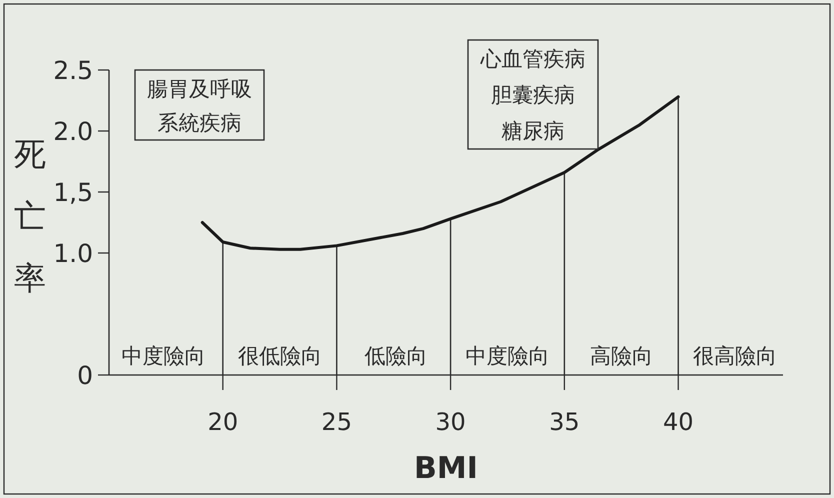 The image size is (834, 498). I want to click on x-axis-title: BMI, so click(446, 468).